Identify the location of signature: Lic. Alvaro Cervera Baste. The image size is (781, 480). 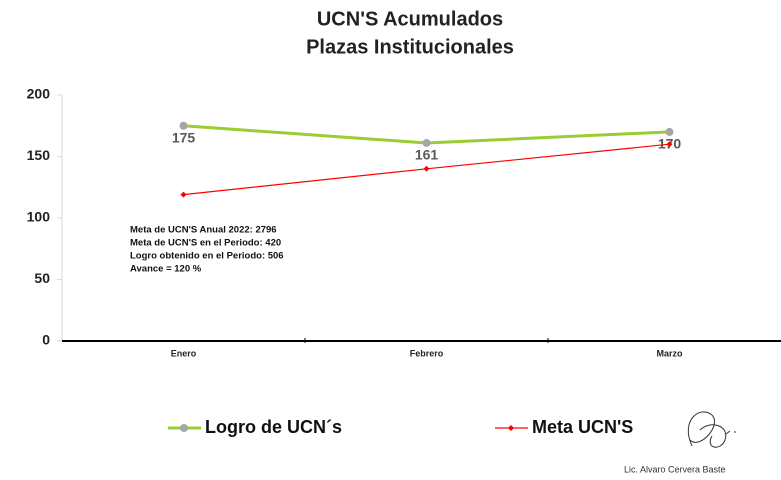
(675, 469).